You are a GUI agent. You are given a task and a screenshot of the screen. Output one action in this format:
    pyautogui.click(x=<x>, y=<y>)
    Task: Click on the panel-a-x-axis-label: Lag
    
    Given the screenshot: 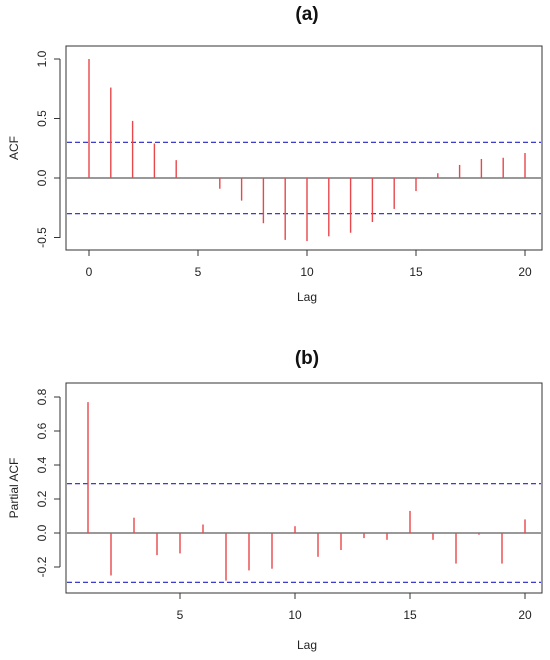 What is the action you would take?
    pyautogui.click(x=307, y=297)
    